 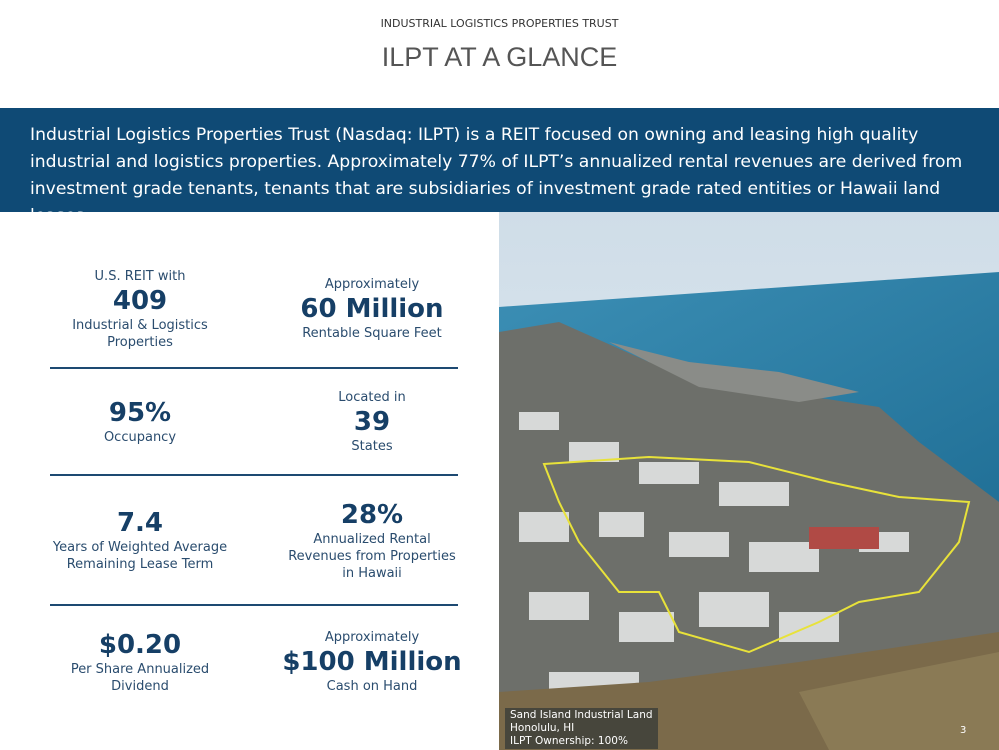 I want to click on stat-label: Occupancy, so click(x=140, y=437).